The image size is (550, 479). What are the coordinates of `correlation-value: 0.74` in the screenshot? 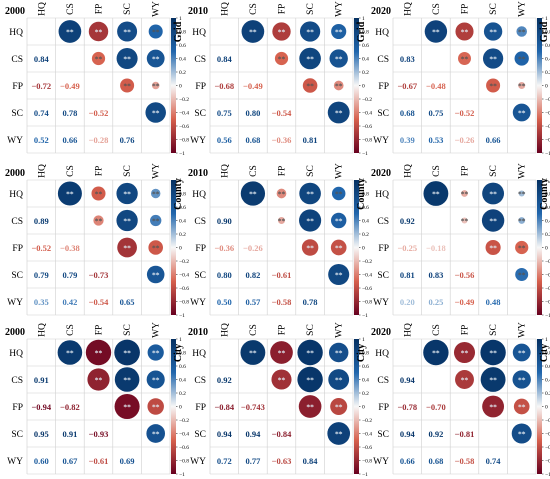 It's located at (42, 113).